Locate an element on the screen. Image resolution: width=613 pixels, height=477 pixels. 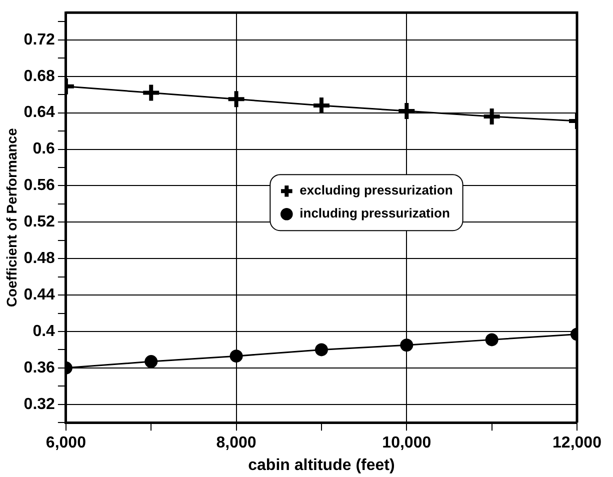
legend-label: excluding pressurization is located at coordinates (376, 190).